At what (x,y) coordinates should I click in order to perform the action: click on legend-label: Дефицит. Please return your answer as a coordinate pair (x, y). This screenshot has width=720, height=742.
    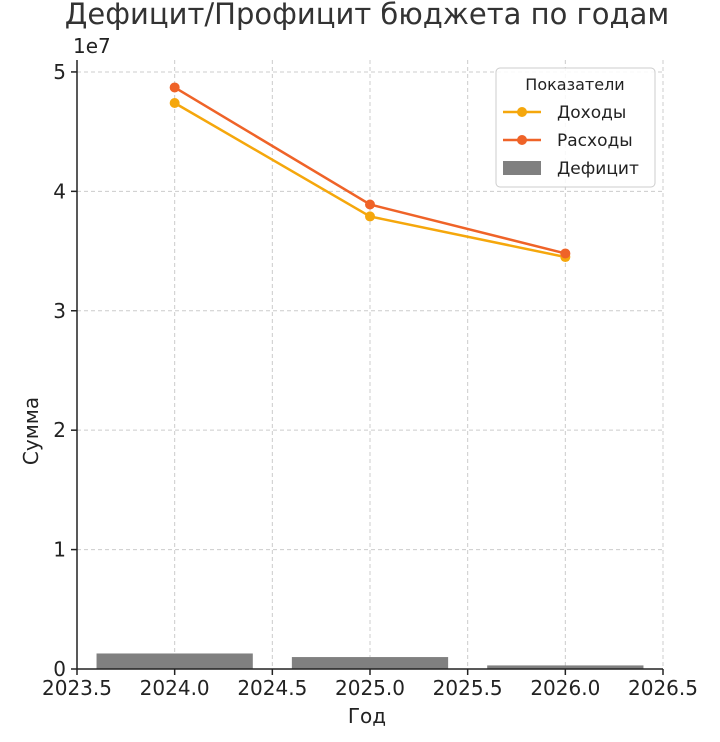
    Looking at the image, I should click on (598, 169).